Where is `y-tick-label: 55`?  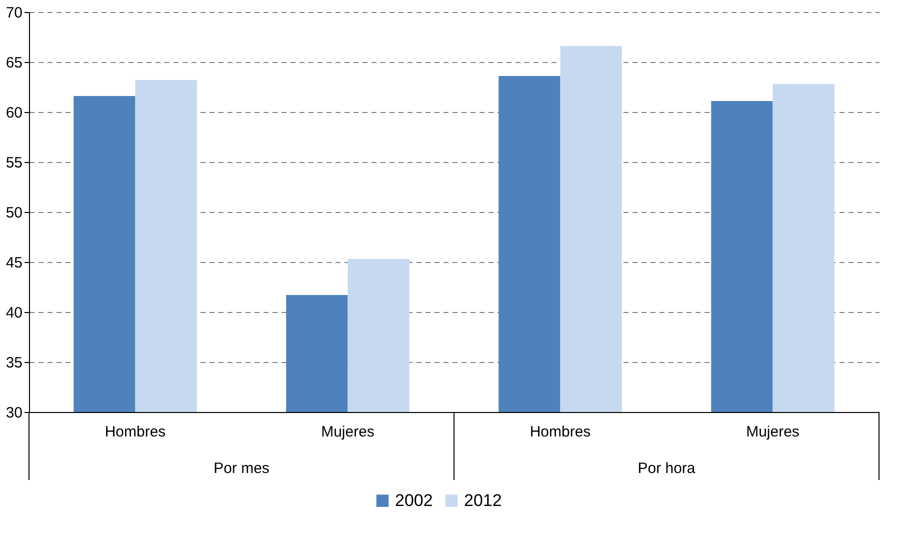 y-tick-label: 55 is located at coordinates (14, 163).